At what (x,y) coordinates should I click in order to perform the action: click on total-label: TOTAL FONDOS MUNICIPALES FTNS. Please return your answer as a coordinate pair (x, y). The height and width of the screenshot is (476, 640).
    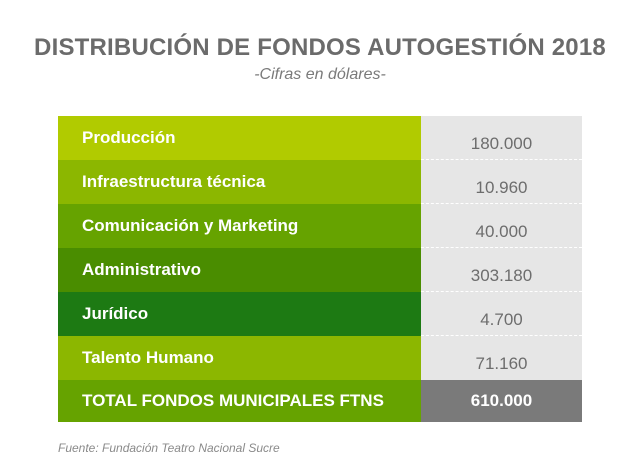
    Looking at the image, I should click on (239, 401).